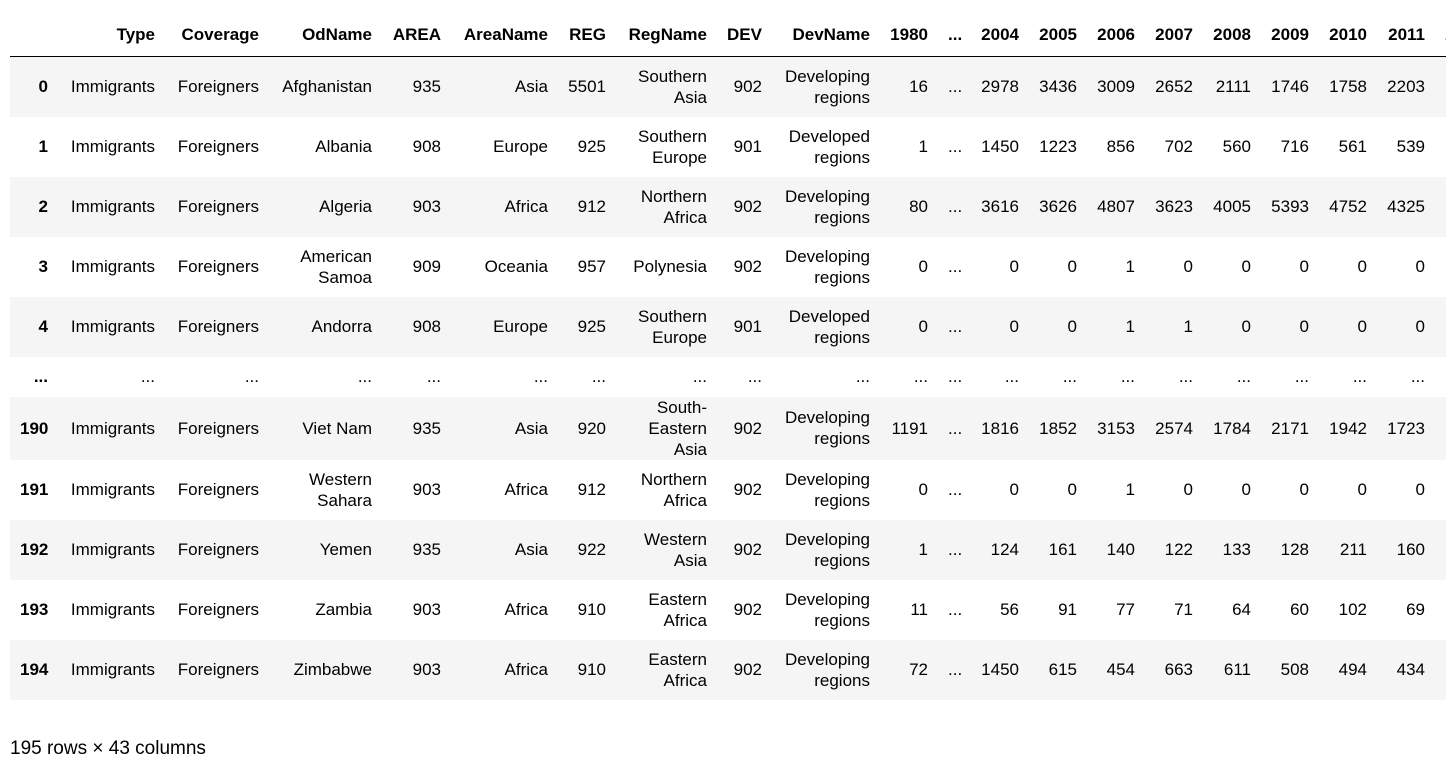 This screenshot has width=1446, height=760. I want to click on table-cell: 716, so click(1294, 146).